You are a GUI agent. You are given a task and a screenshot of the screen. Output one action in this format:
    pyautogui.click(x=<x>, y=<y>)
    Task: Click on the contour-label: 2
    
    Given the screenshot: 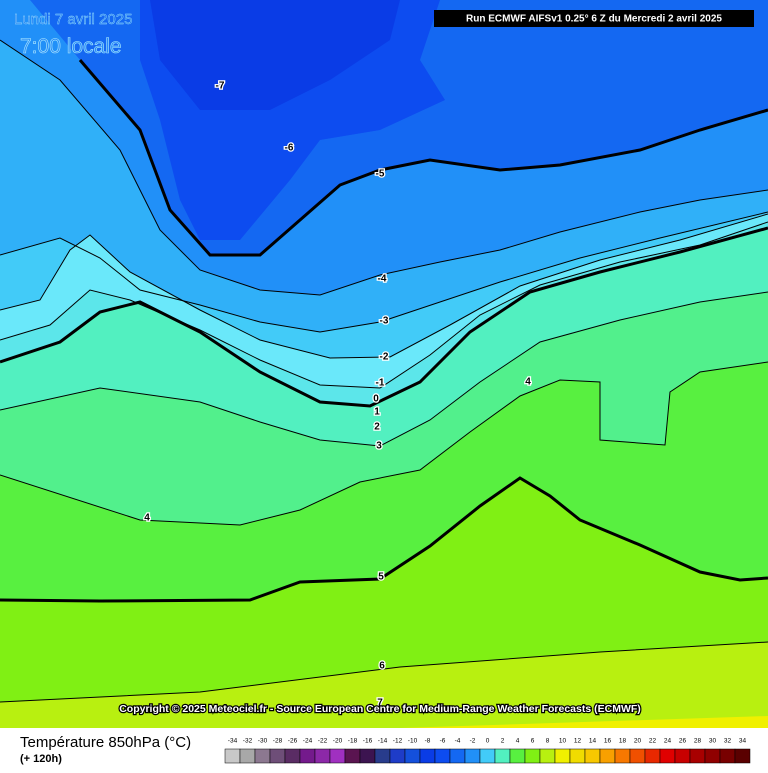 What is the action you would take?
    pyautogui.click(x=377, y=427)
    